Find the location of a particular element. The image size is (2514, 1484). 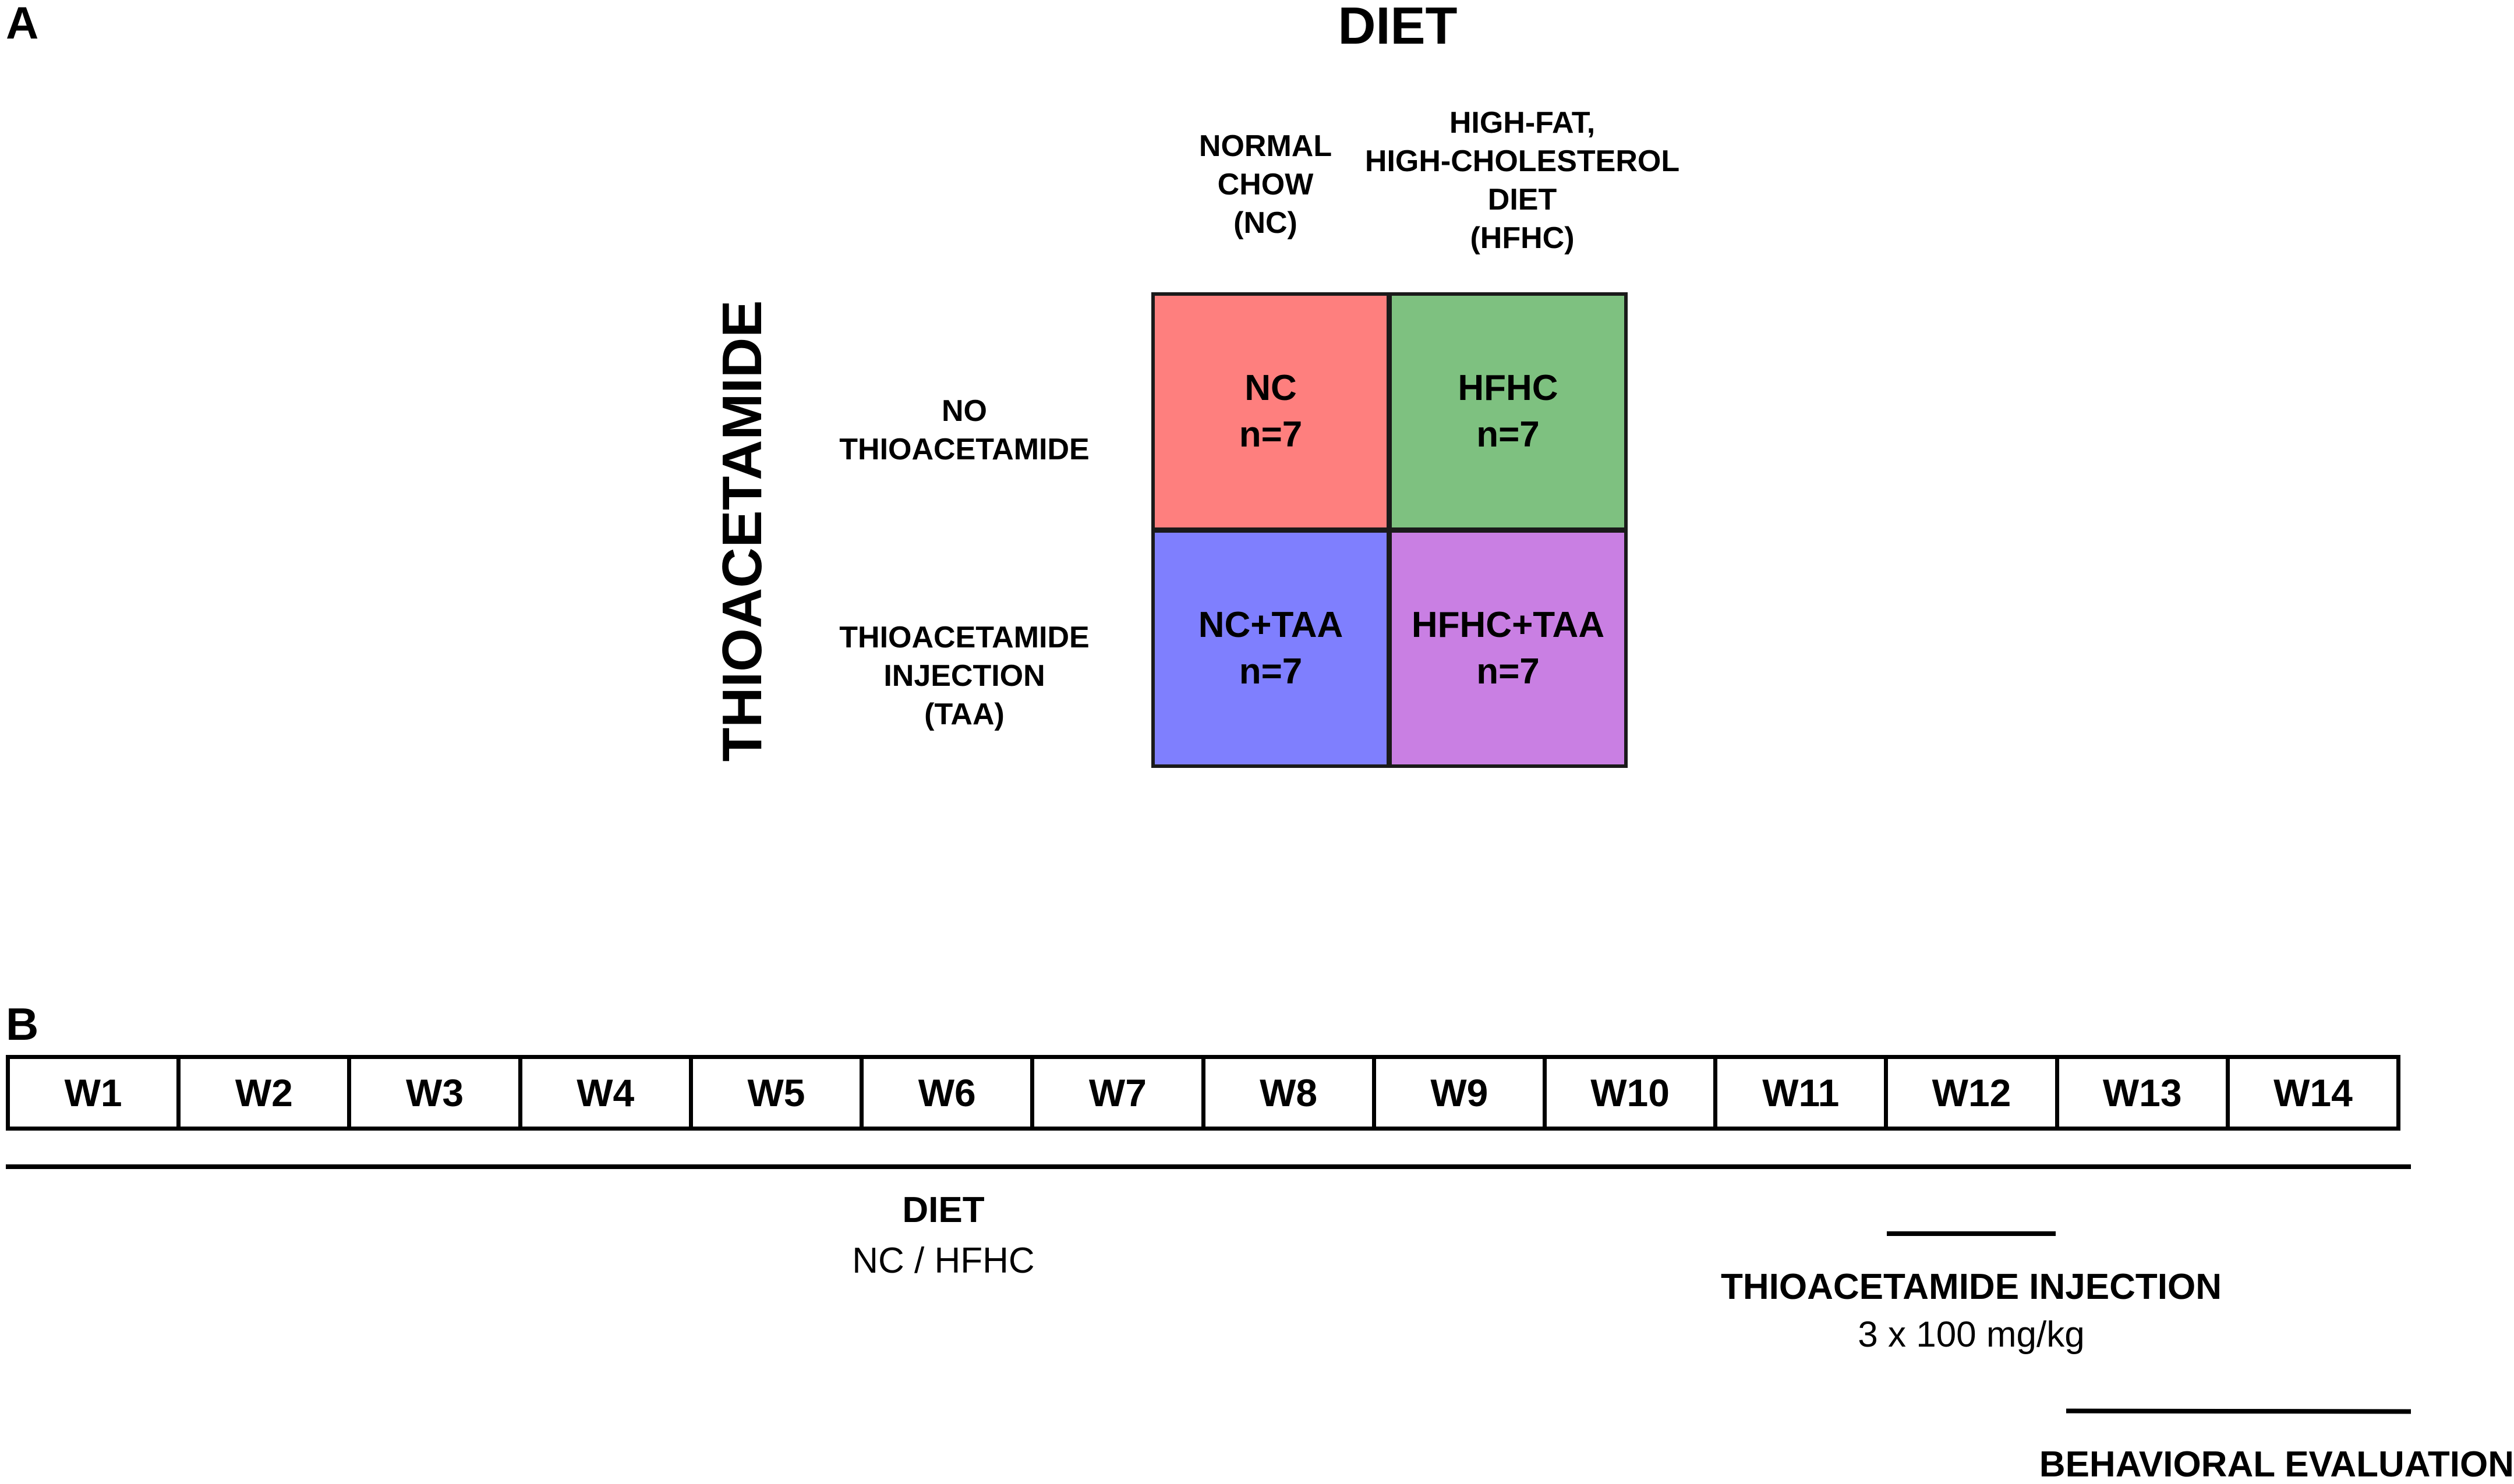

group-name: HFHC is located at coordinates (1508, 388).